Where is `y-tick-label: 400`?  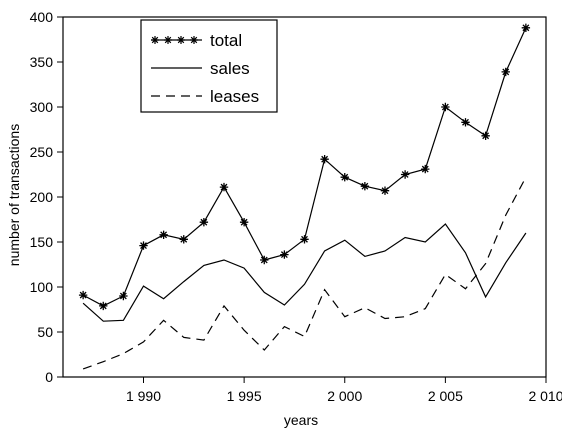 y-tick-label: 400 is located at coordinates (42, 17).